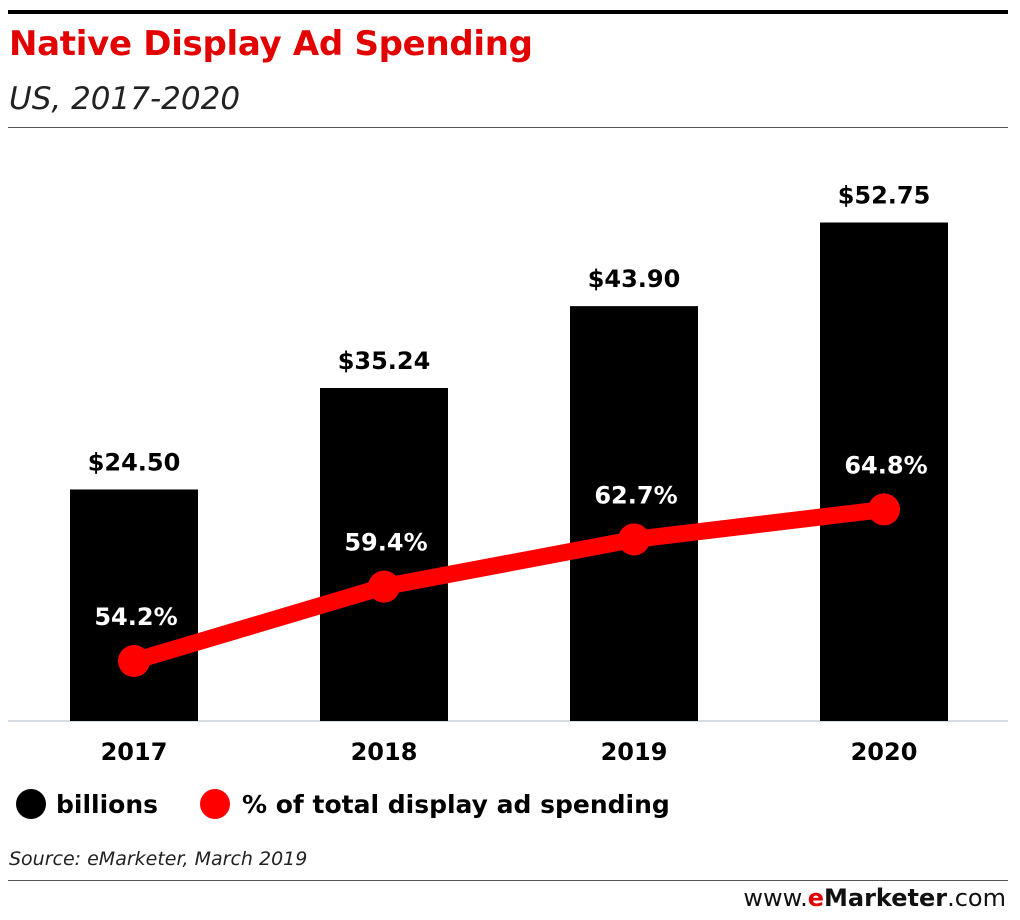 Image resolution: width=1020 pixels, height=920 pixels. Describe the element at coordinates (884, 509) in the screenshot. I see `share-point-2020` at that location.